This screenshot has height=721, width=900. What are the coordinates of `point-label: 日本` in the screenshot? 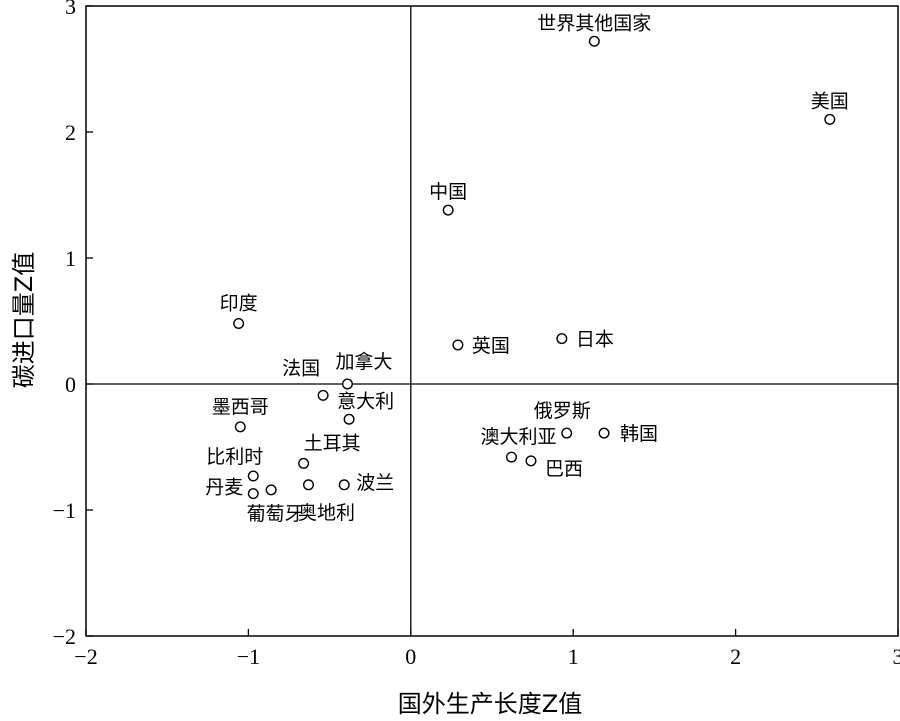 It's located at (595, 340).